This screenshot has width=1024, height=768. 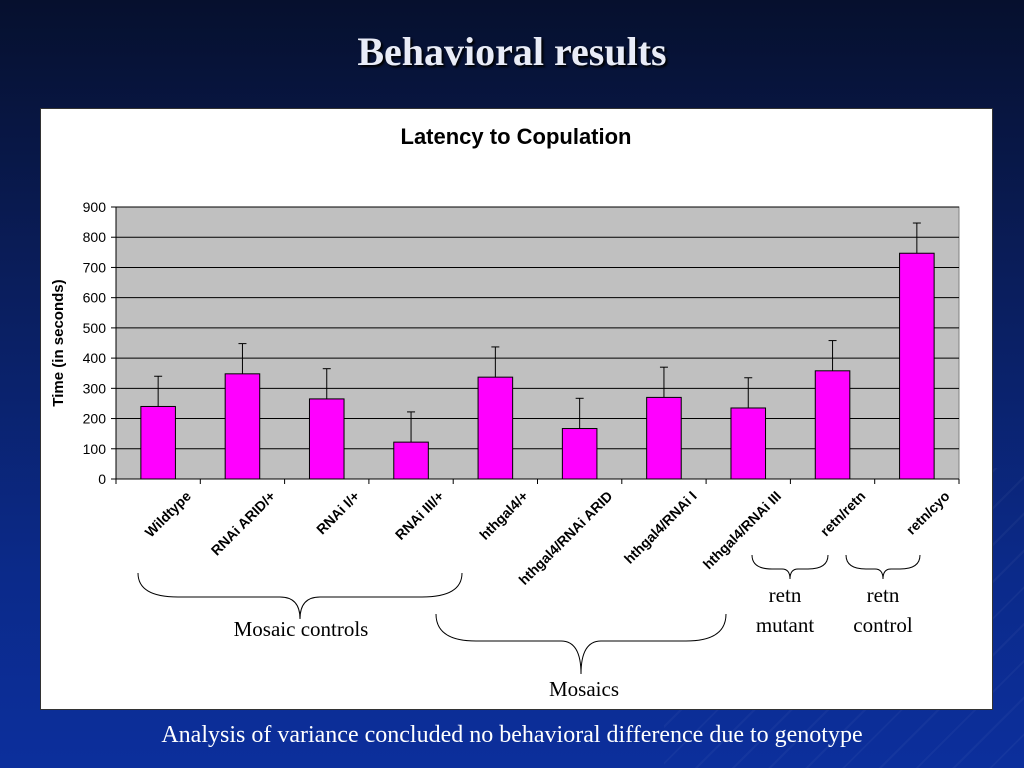 I want to click on y-tick-label: 500, so click(x=95, y=328).